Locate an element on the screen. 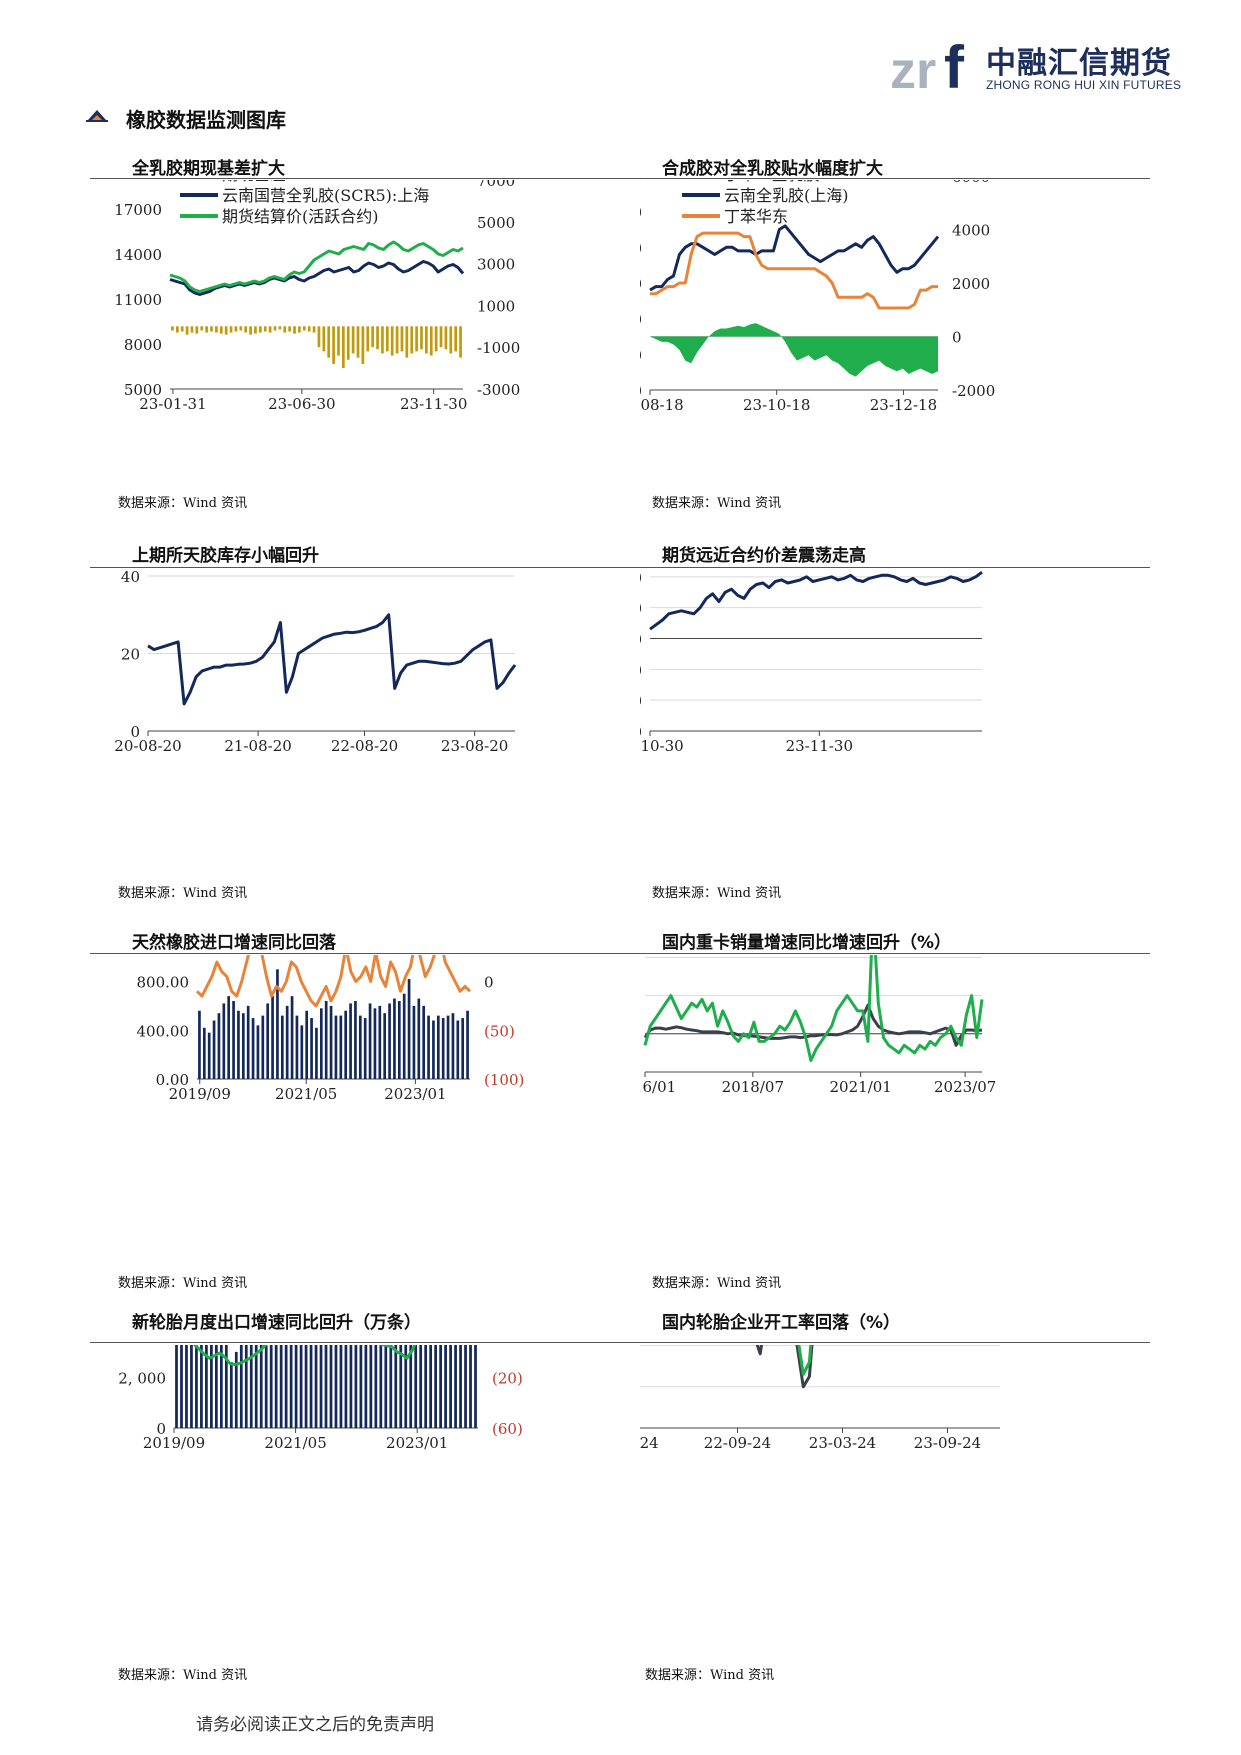 This screenshot has width=1241, height=1755. x-tick-label: 23-03-24 is located at coordinates (842, 1443).